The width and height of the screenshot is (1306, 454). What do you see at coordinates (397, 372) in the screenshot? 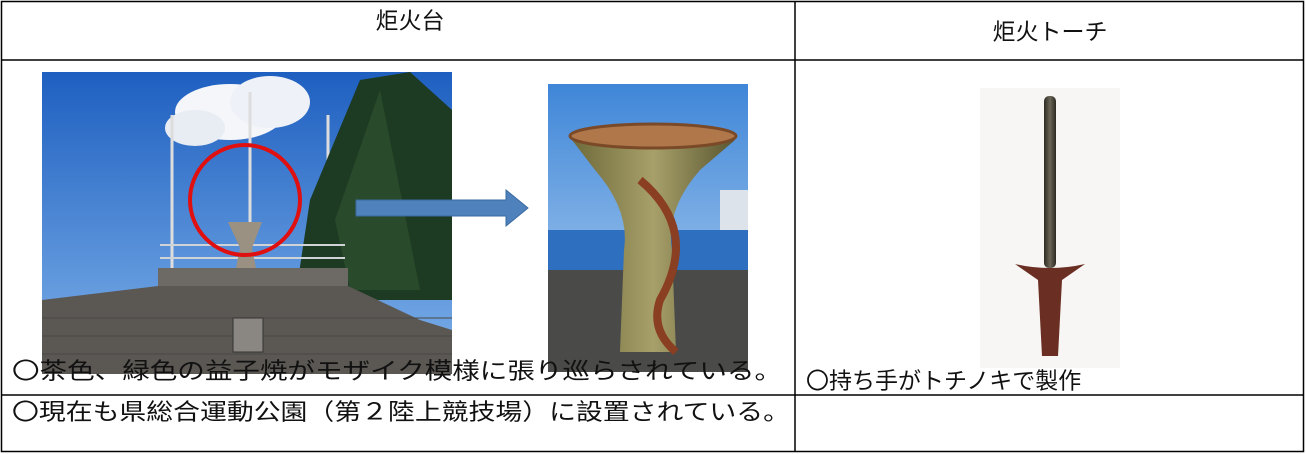
I see `note-line: 〇茶色、緑色の益子焼がモザイク模様に張り巡らされている。` at bounding box center [397, 372].